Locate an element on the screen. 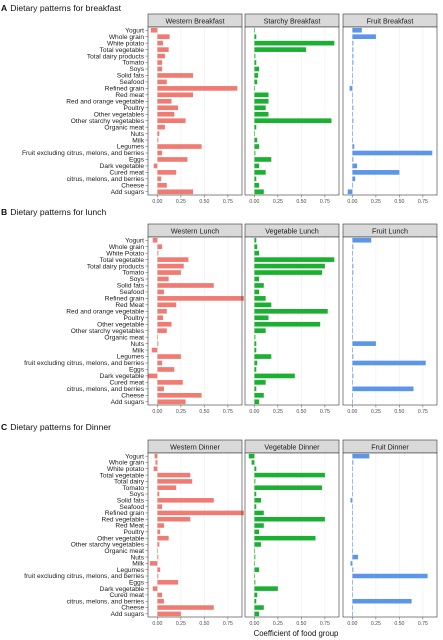 The width and height of the screenshot is (443, 640). category-label: Milk is located at coordinates (138, 140).